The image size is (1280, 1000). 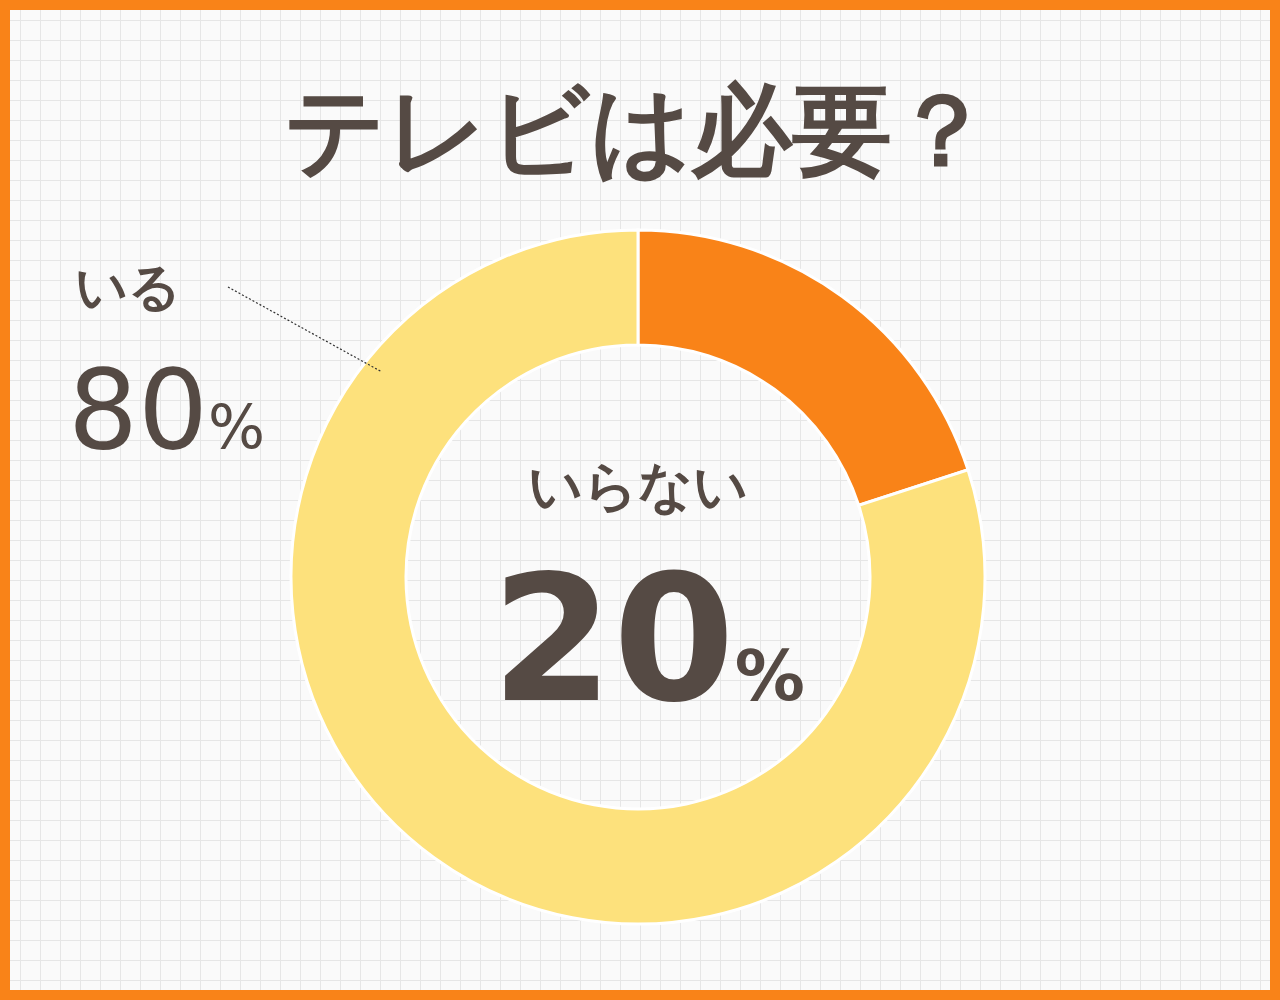 I want to click on chart-title: テレビは必要？, so click(x=638, y=130).